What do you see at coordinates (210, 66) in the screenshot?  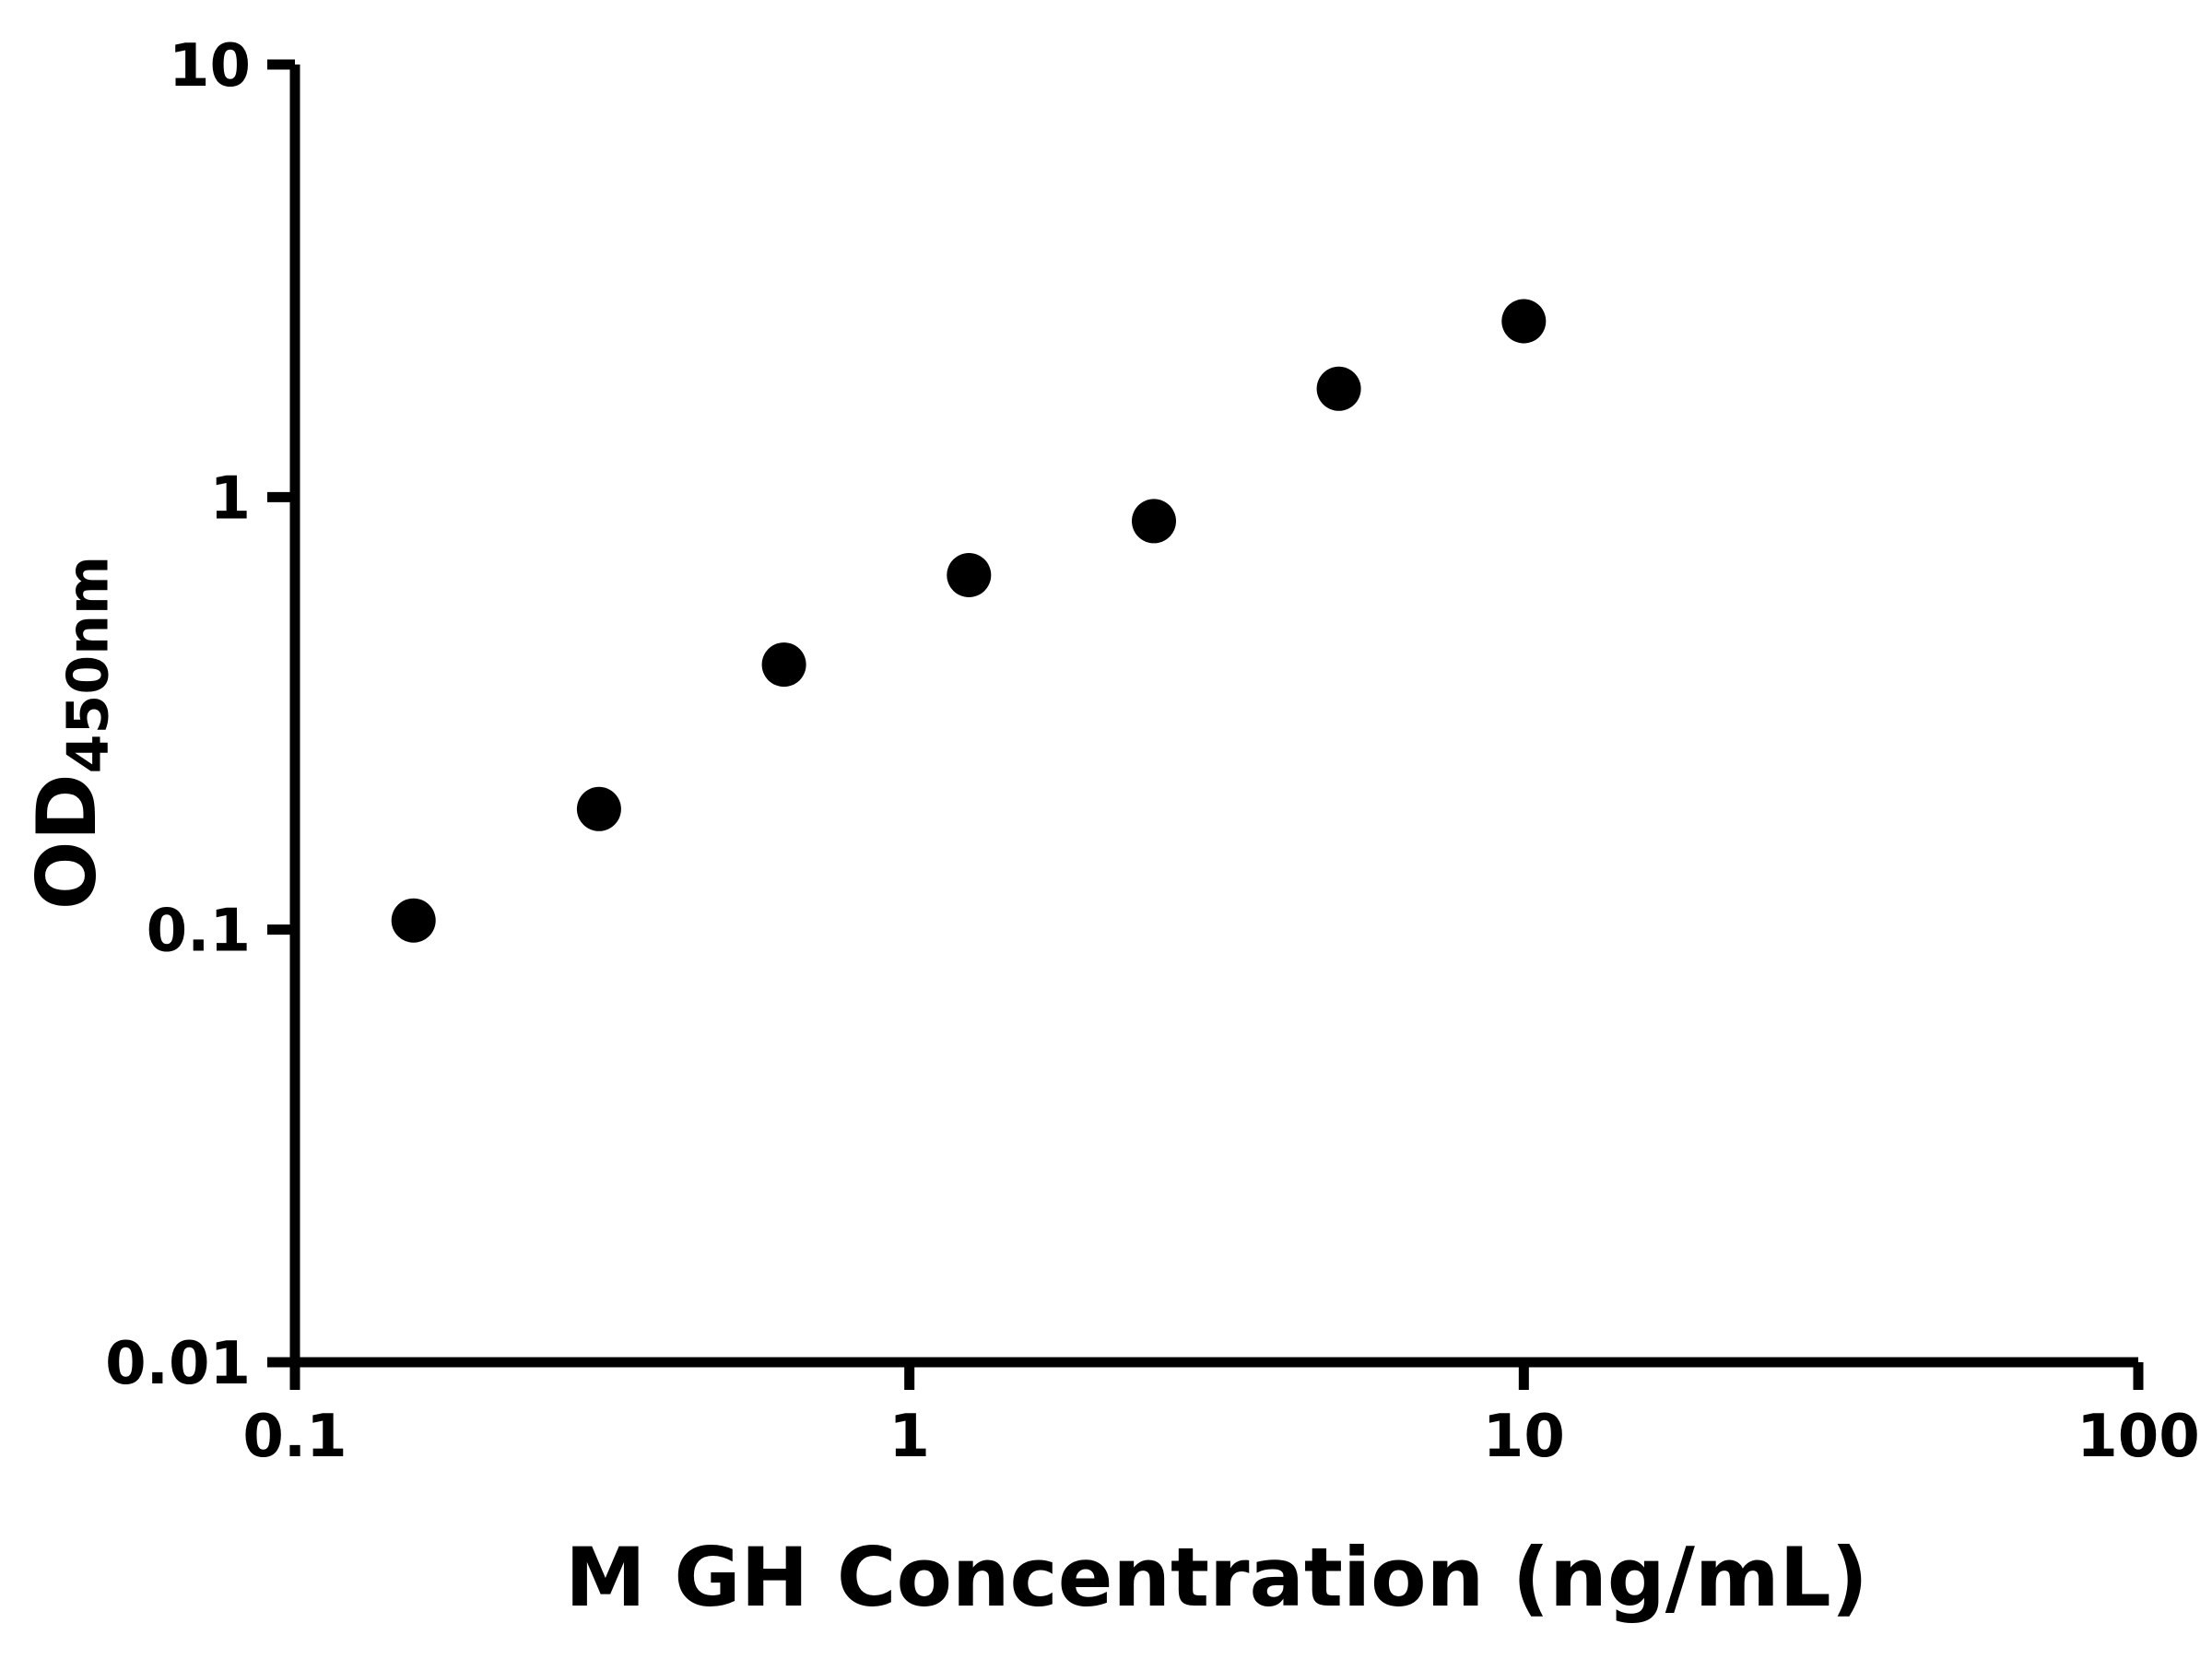 I see `y-tick-label: 10` at bounding box center [210, 66].